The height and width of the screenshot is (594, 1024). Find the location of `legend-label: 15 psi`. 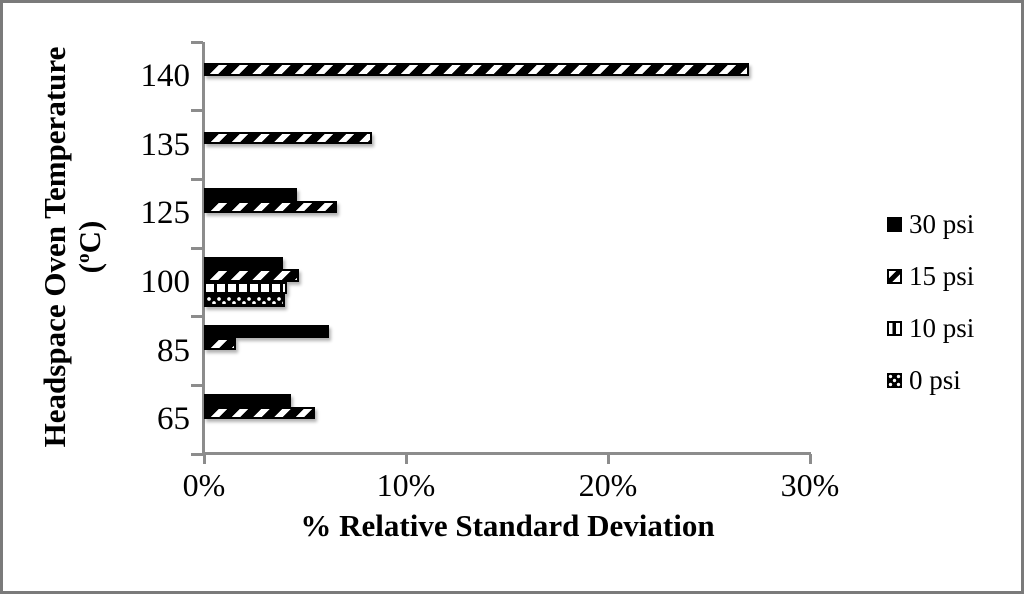

legend-label: 15 psi is located at coordinates (942, 275).